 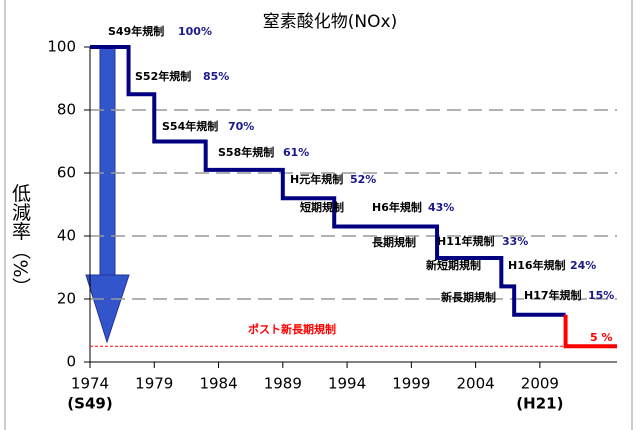 I want to click on big-arrow, so click(x=107, y=195).